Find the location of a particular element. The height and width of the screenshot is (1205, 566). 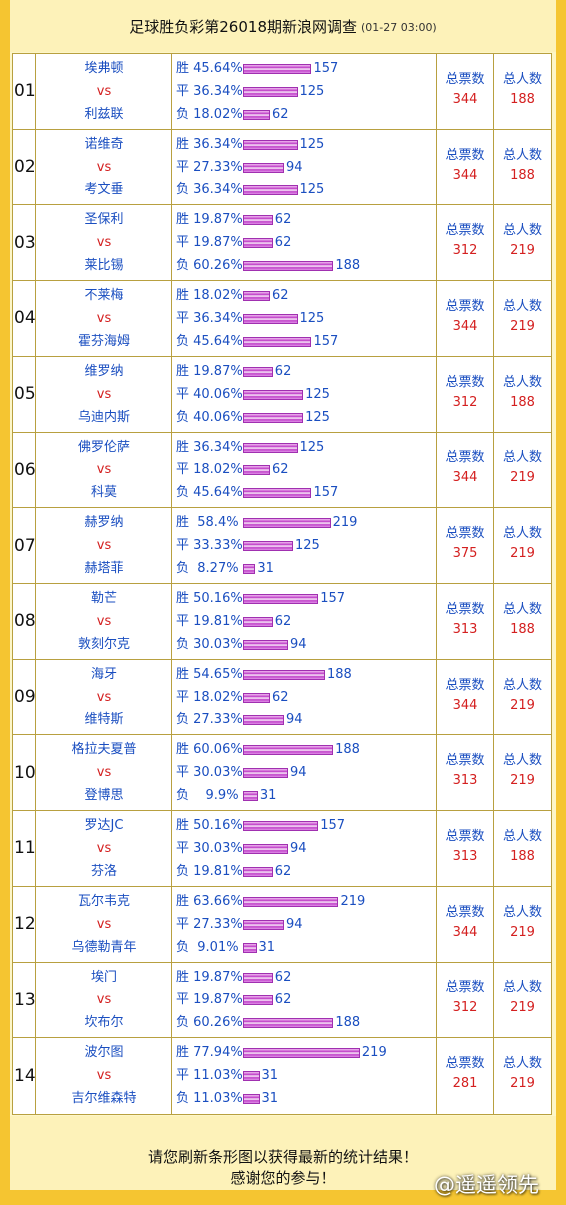

home-team: 埃弗顿 is located at coordinates (104, 68).